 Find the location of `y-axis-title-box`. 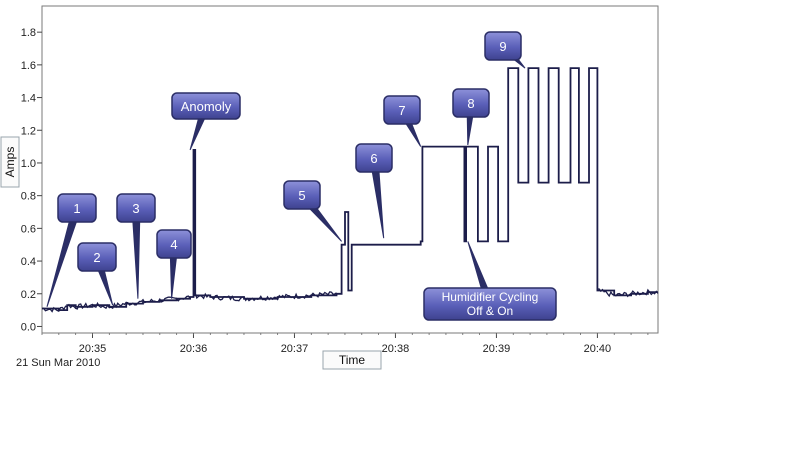

y-axis-title-box is located at coordinates (10, 162).